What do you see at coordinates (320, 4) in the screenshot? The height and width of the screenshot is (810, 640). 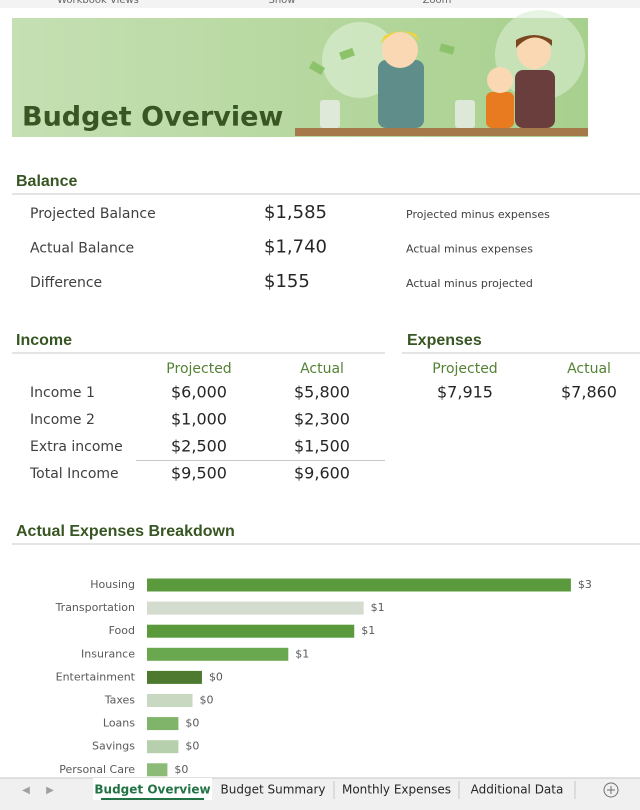 I see `ribbon` at bounding box center [320, 4].